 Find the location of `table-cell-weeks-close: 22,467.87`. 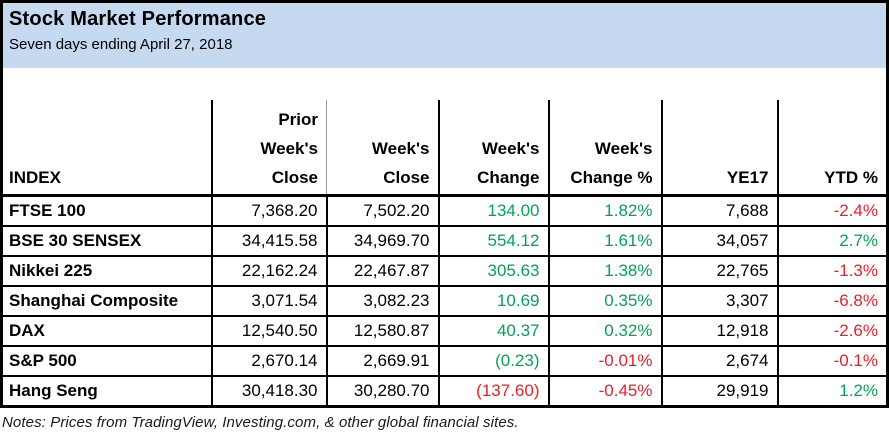

table-cell-weeks-close: 22,467.87 is located at coordinates (383, 271).